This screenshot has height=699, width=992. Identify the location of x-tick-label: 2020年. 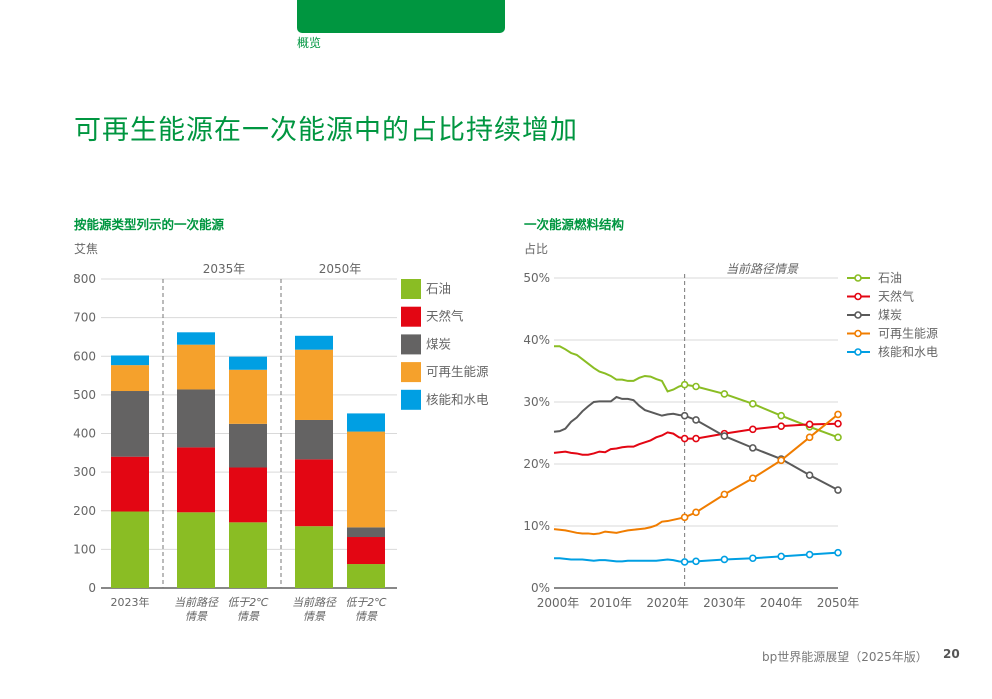
(667, 603).